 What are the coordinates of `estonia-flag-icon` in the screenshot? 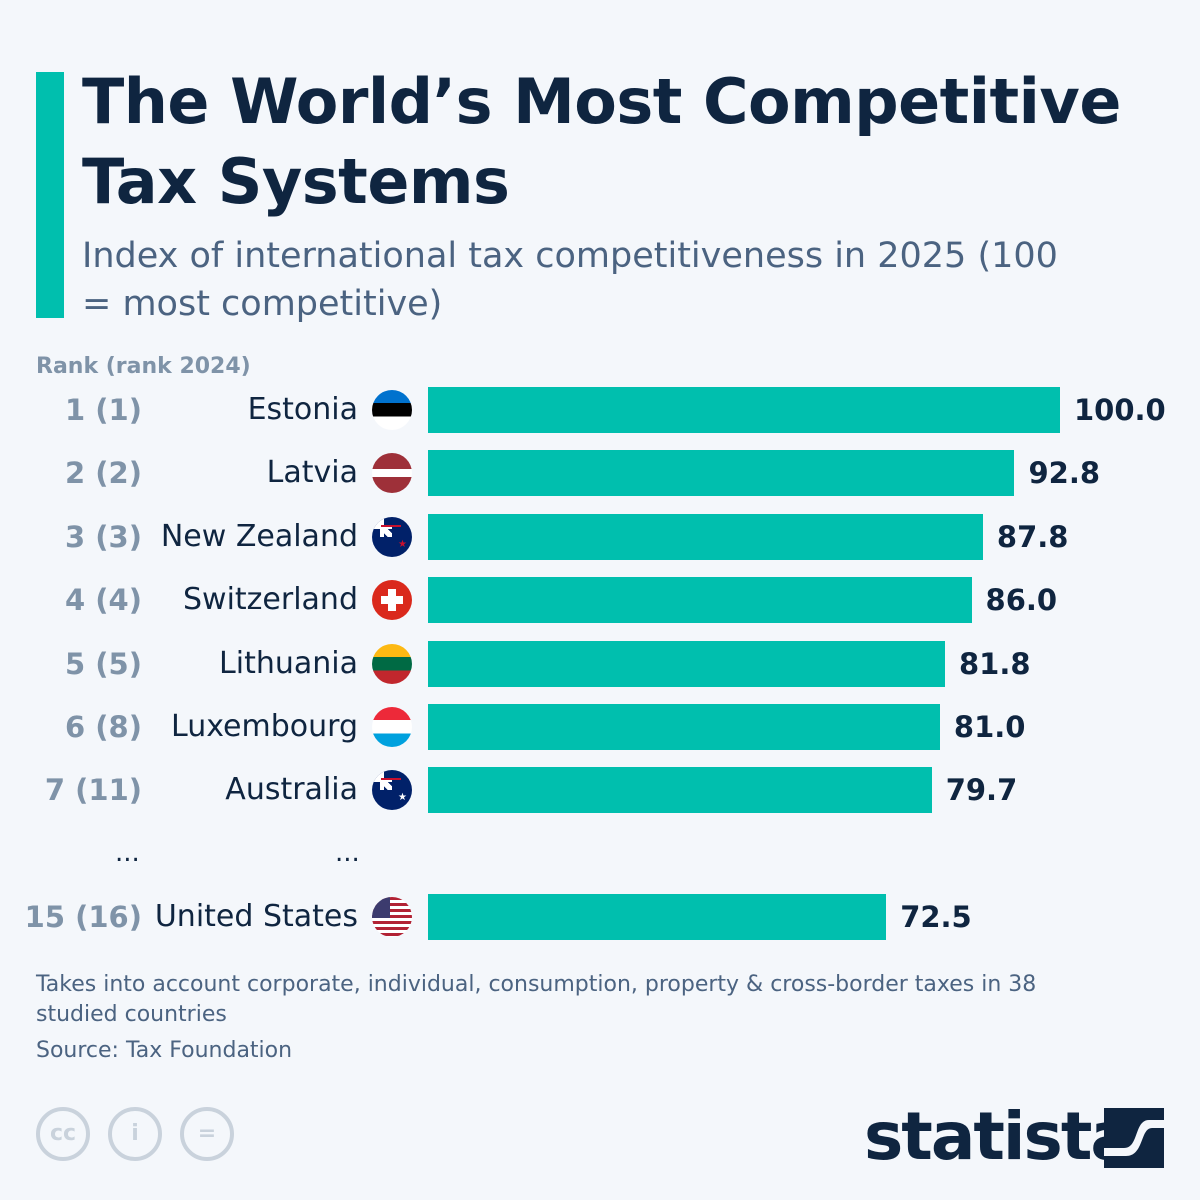 It's located at (392, 410).